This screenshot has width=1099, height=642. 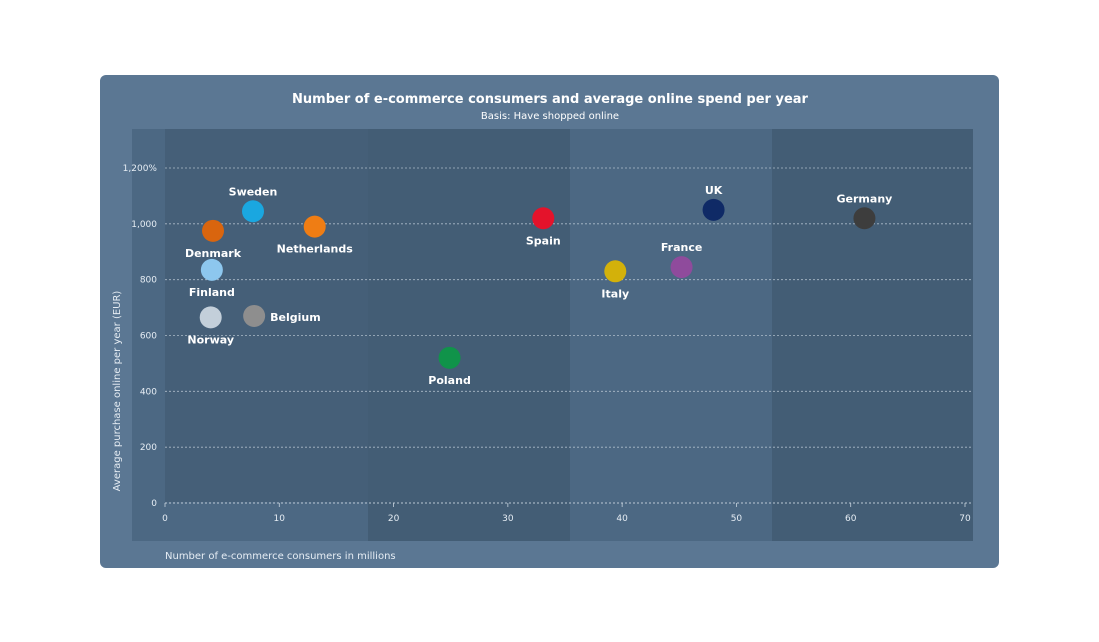 I want to click on data-label-norway: Norway, so click(x=210, y=339).